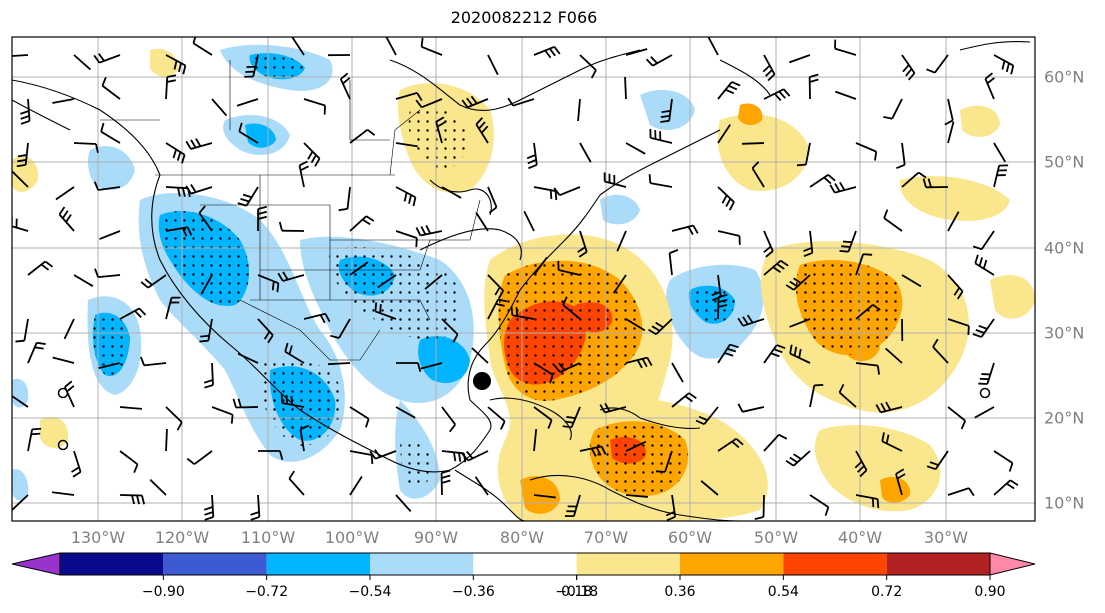  Describe the element at coordinates (63, 445) in the screenshot. I see `calm-circle` at that location.